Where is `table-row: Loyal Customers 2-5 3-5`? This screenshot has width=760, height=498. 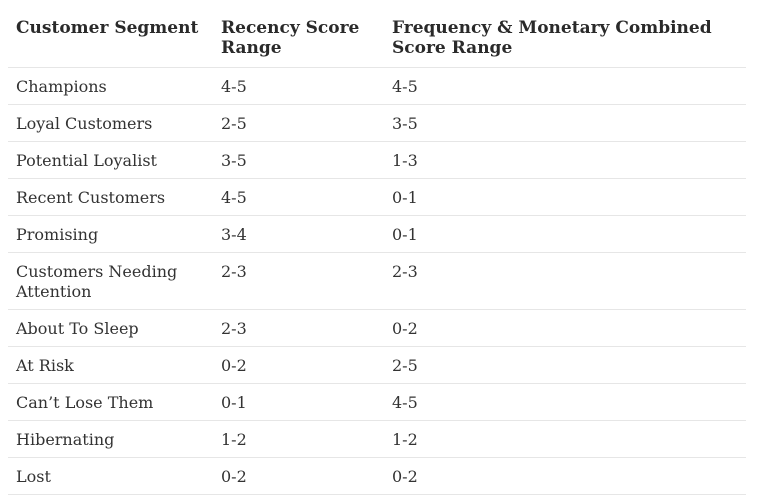 table-row: Loyal Customers 2-5 3-5 is located at coordinates (377, 123).